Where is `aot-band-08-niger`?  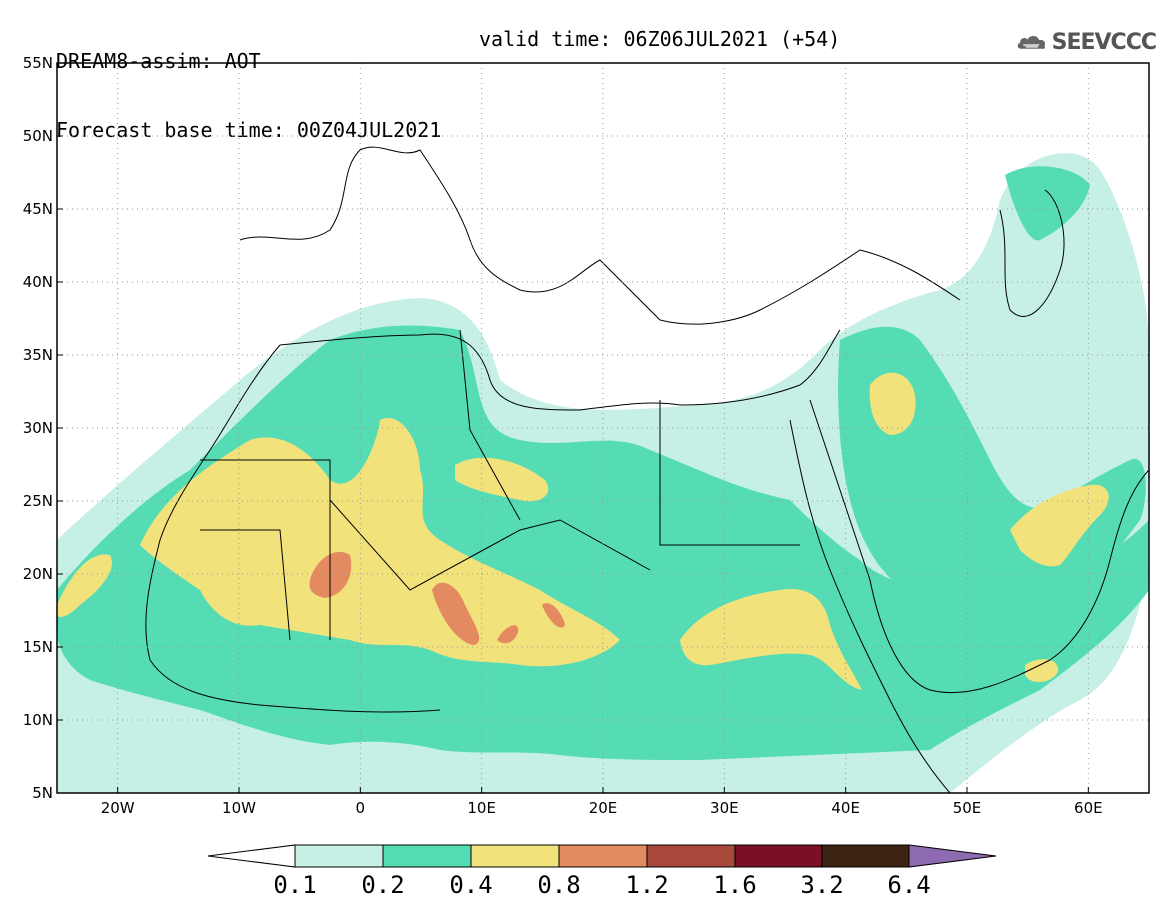
aot-band-08-niger is located at coordinates (456, 613).